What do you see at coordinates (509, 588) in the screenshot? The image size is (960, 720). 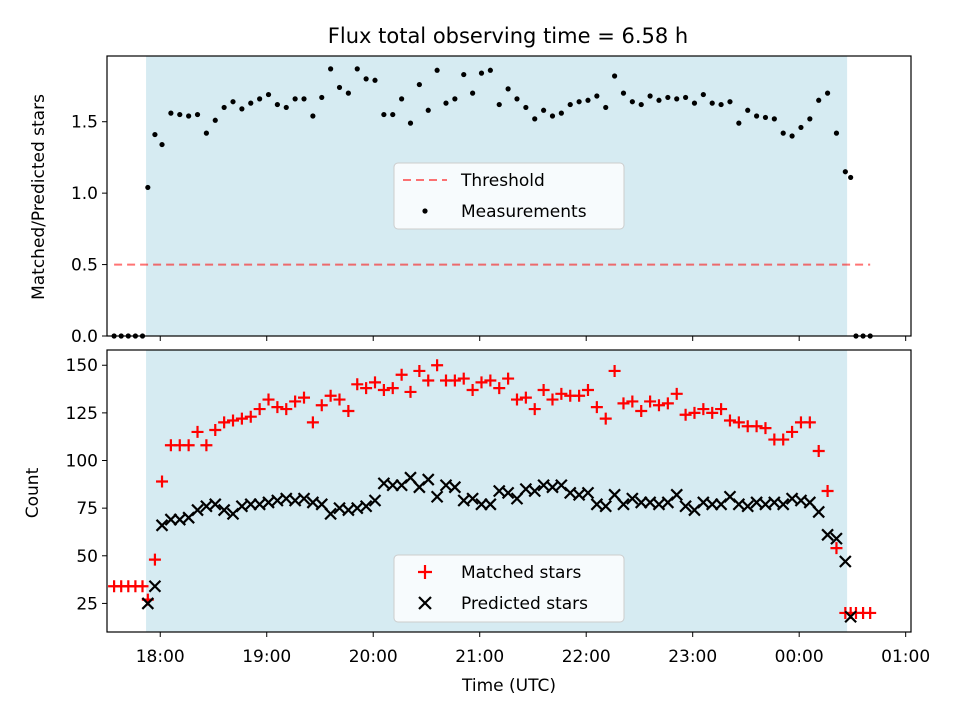 I see `bottom-legend: Matched stars Predicted stars` at bounding box center [509, 588].